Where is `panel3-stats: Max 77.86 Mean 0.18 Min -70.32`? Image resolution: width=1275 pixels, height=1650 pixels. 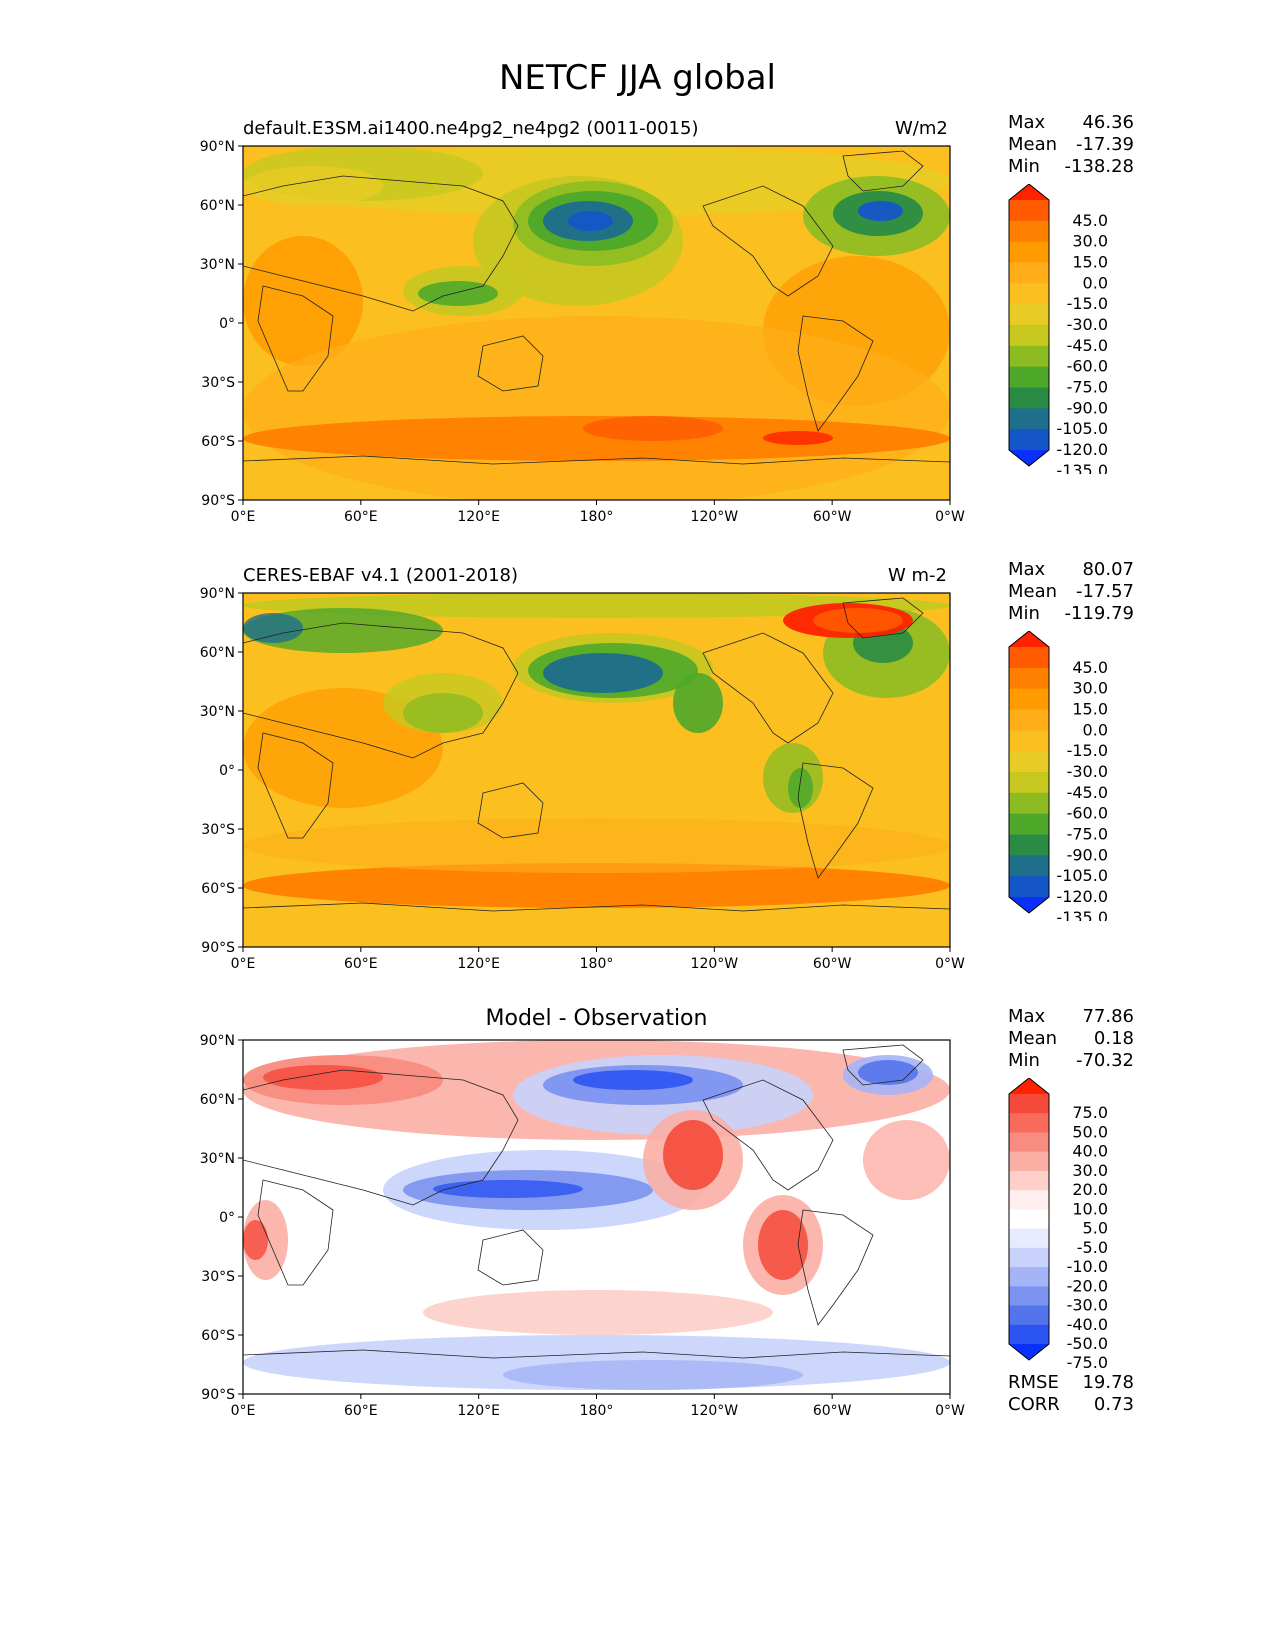
panel3-stats: Max 77.86 Mean 0.18 Min -70.32 is located at coordinates (1071, 1039).